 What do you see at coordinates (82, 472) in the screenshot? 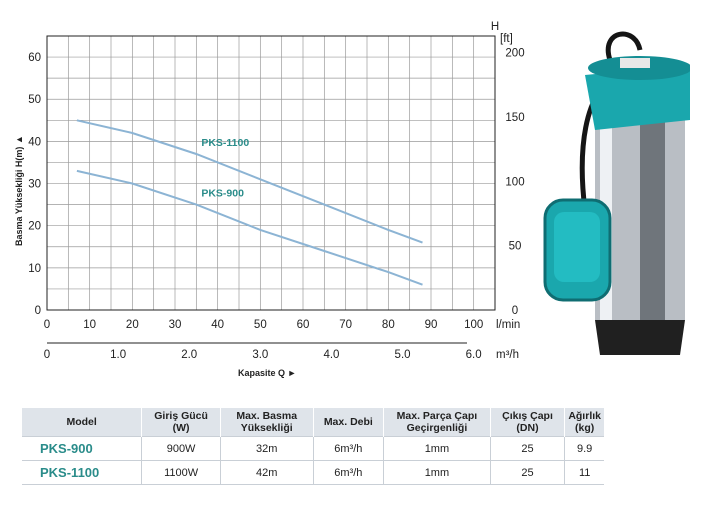
I see `model-cell: PKS-1100` at bounding box center [82, 472].